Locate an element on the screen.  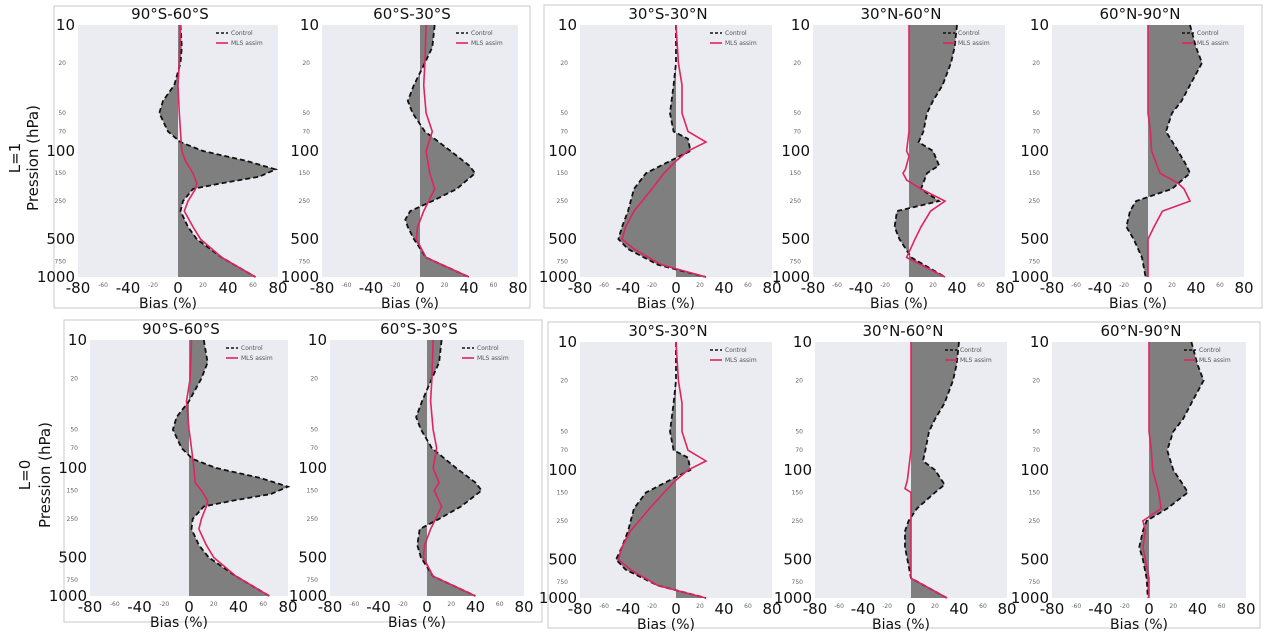
panel-9-xtick-minor--20: -20 is located at coordinates (887, 606).